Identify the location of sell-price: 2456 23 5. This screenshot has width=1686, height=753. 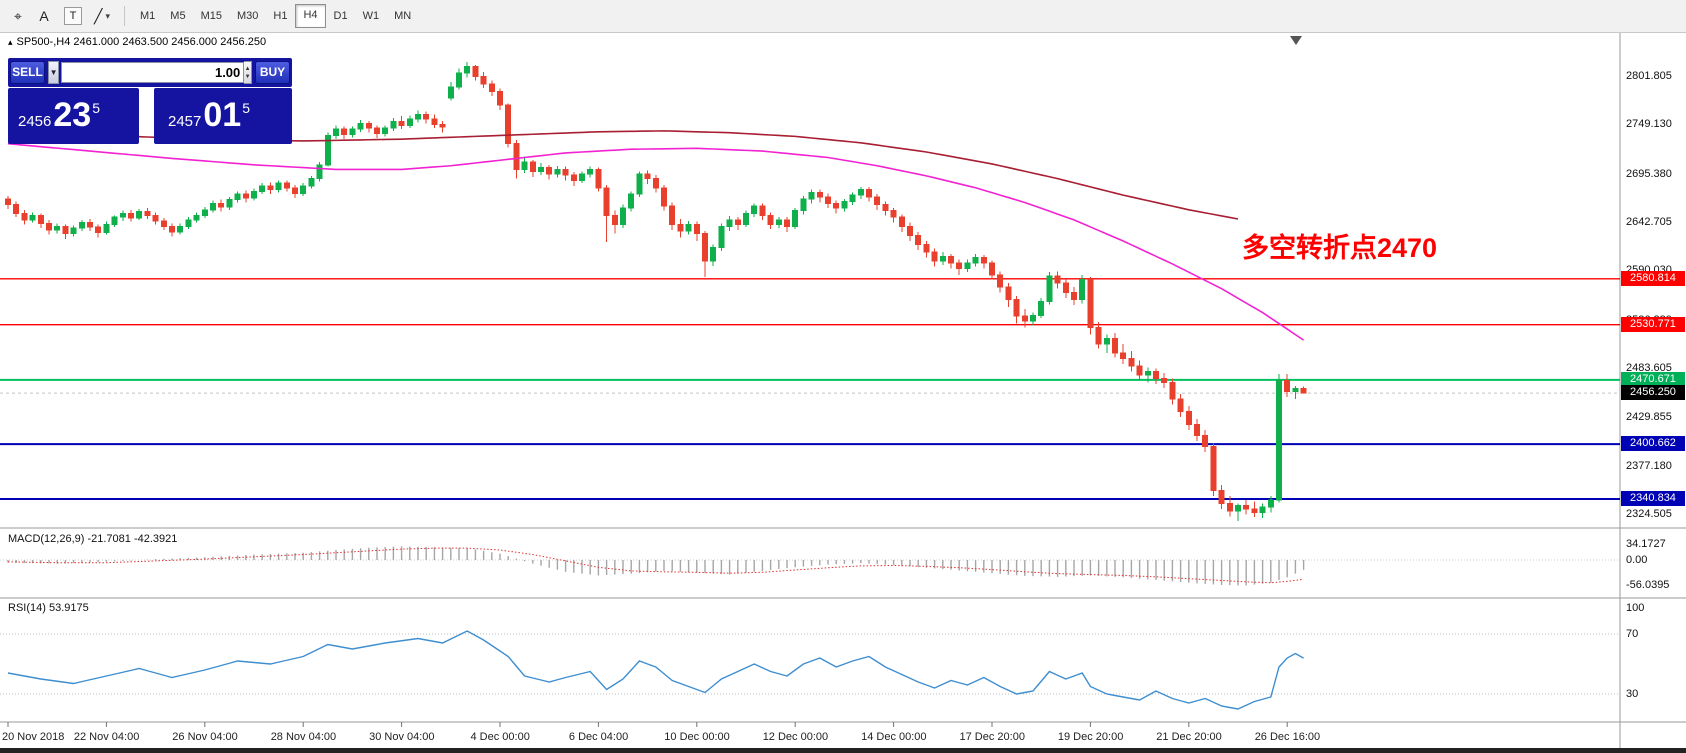
(73, 116).